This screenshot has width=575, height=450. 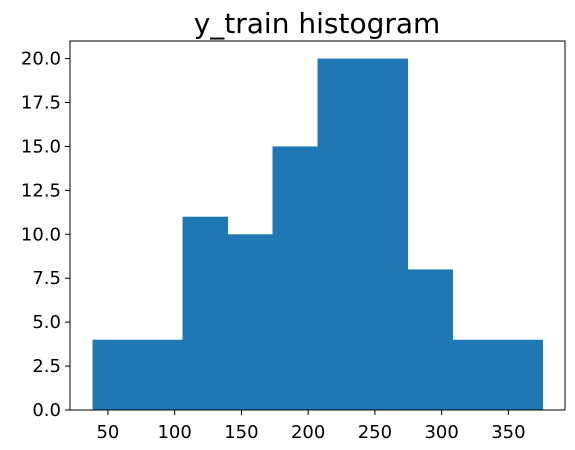 What do you see at coordinates (41, 103) in the screenshot?
I see `y-tick-label: 17.5` at bounding box center [41, 103].